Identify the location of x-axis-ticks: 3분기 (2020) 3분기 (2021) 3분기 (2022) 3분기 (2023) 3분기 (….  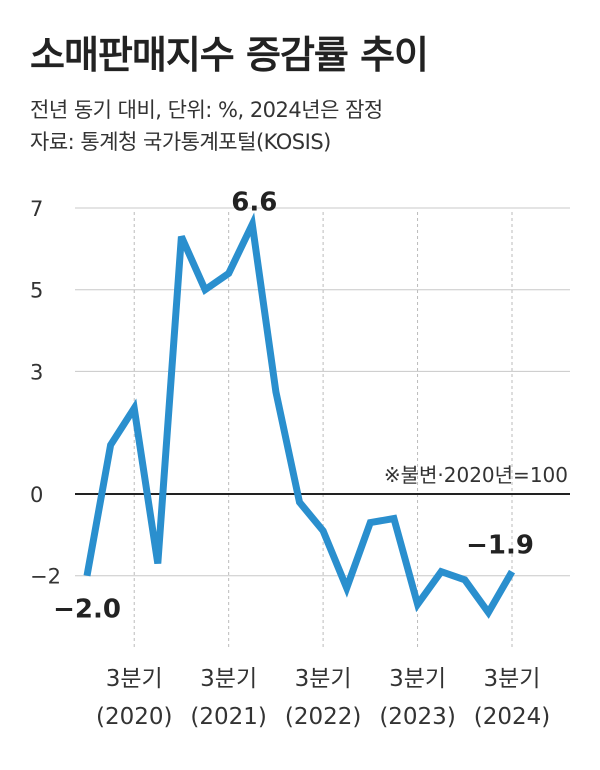
(323, 698).